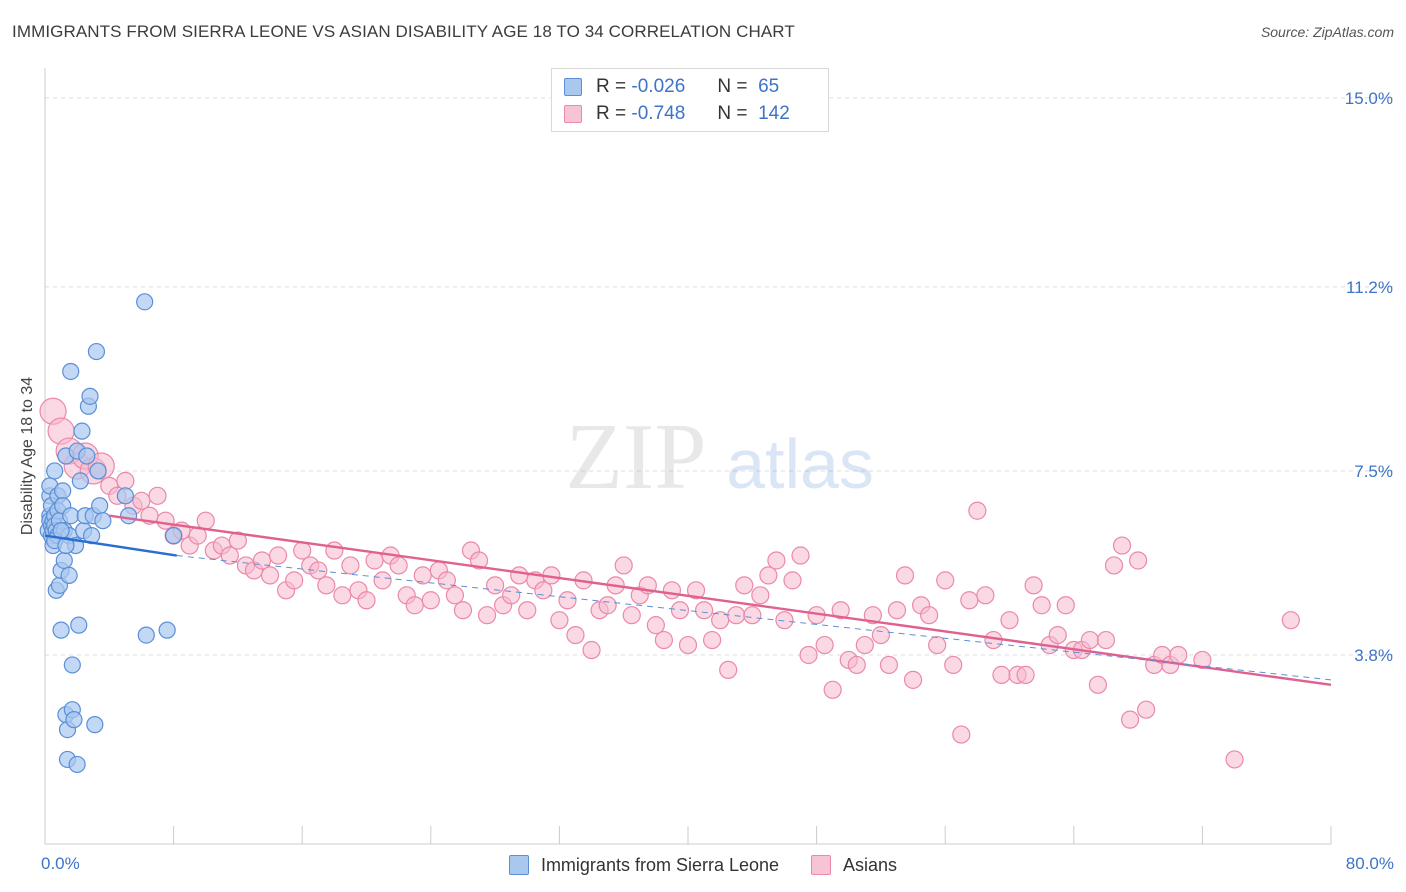 Image resolution: width=1406 pixels, height=892 pixels. Describe the element at coordinates (1370, 863) in the screenshot. I see `x-tick-label: 80.0%` at that location.